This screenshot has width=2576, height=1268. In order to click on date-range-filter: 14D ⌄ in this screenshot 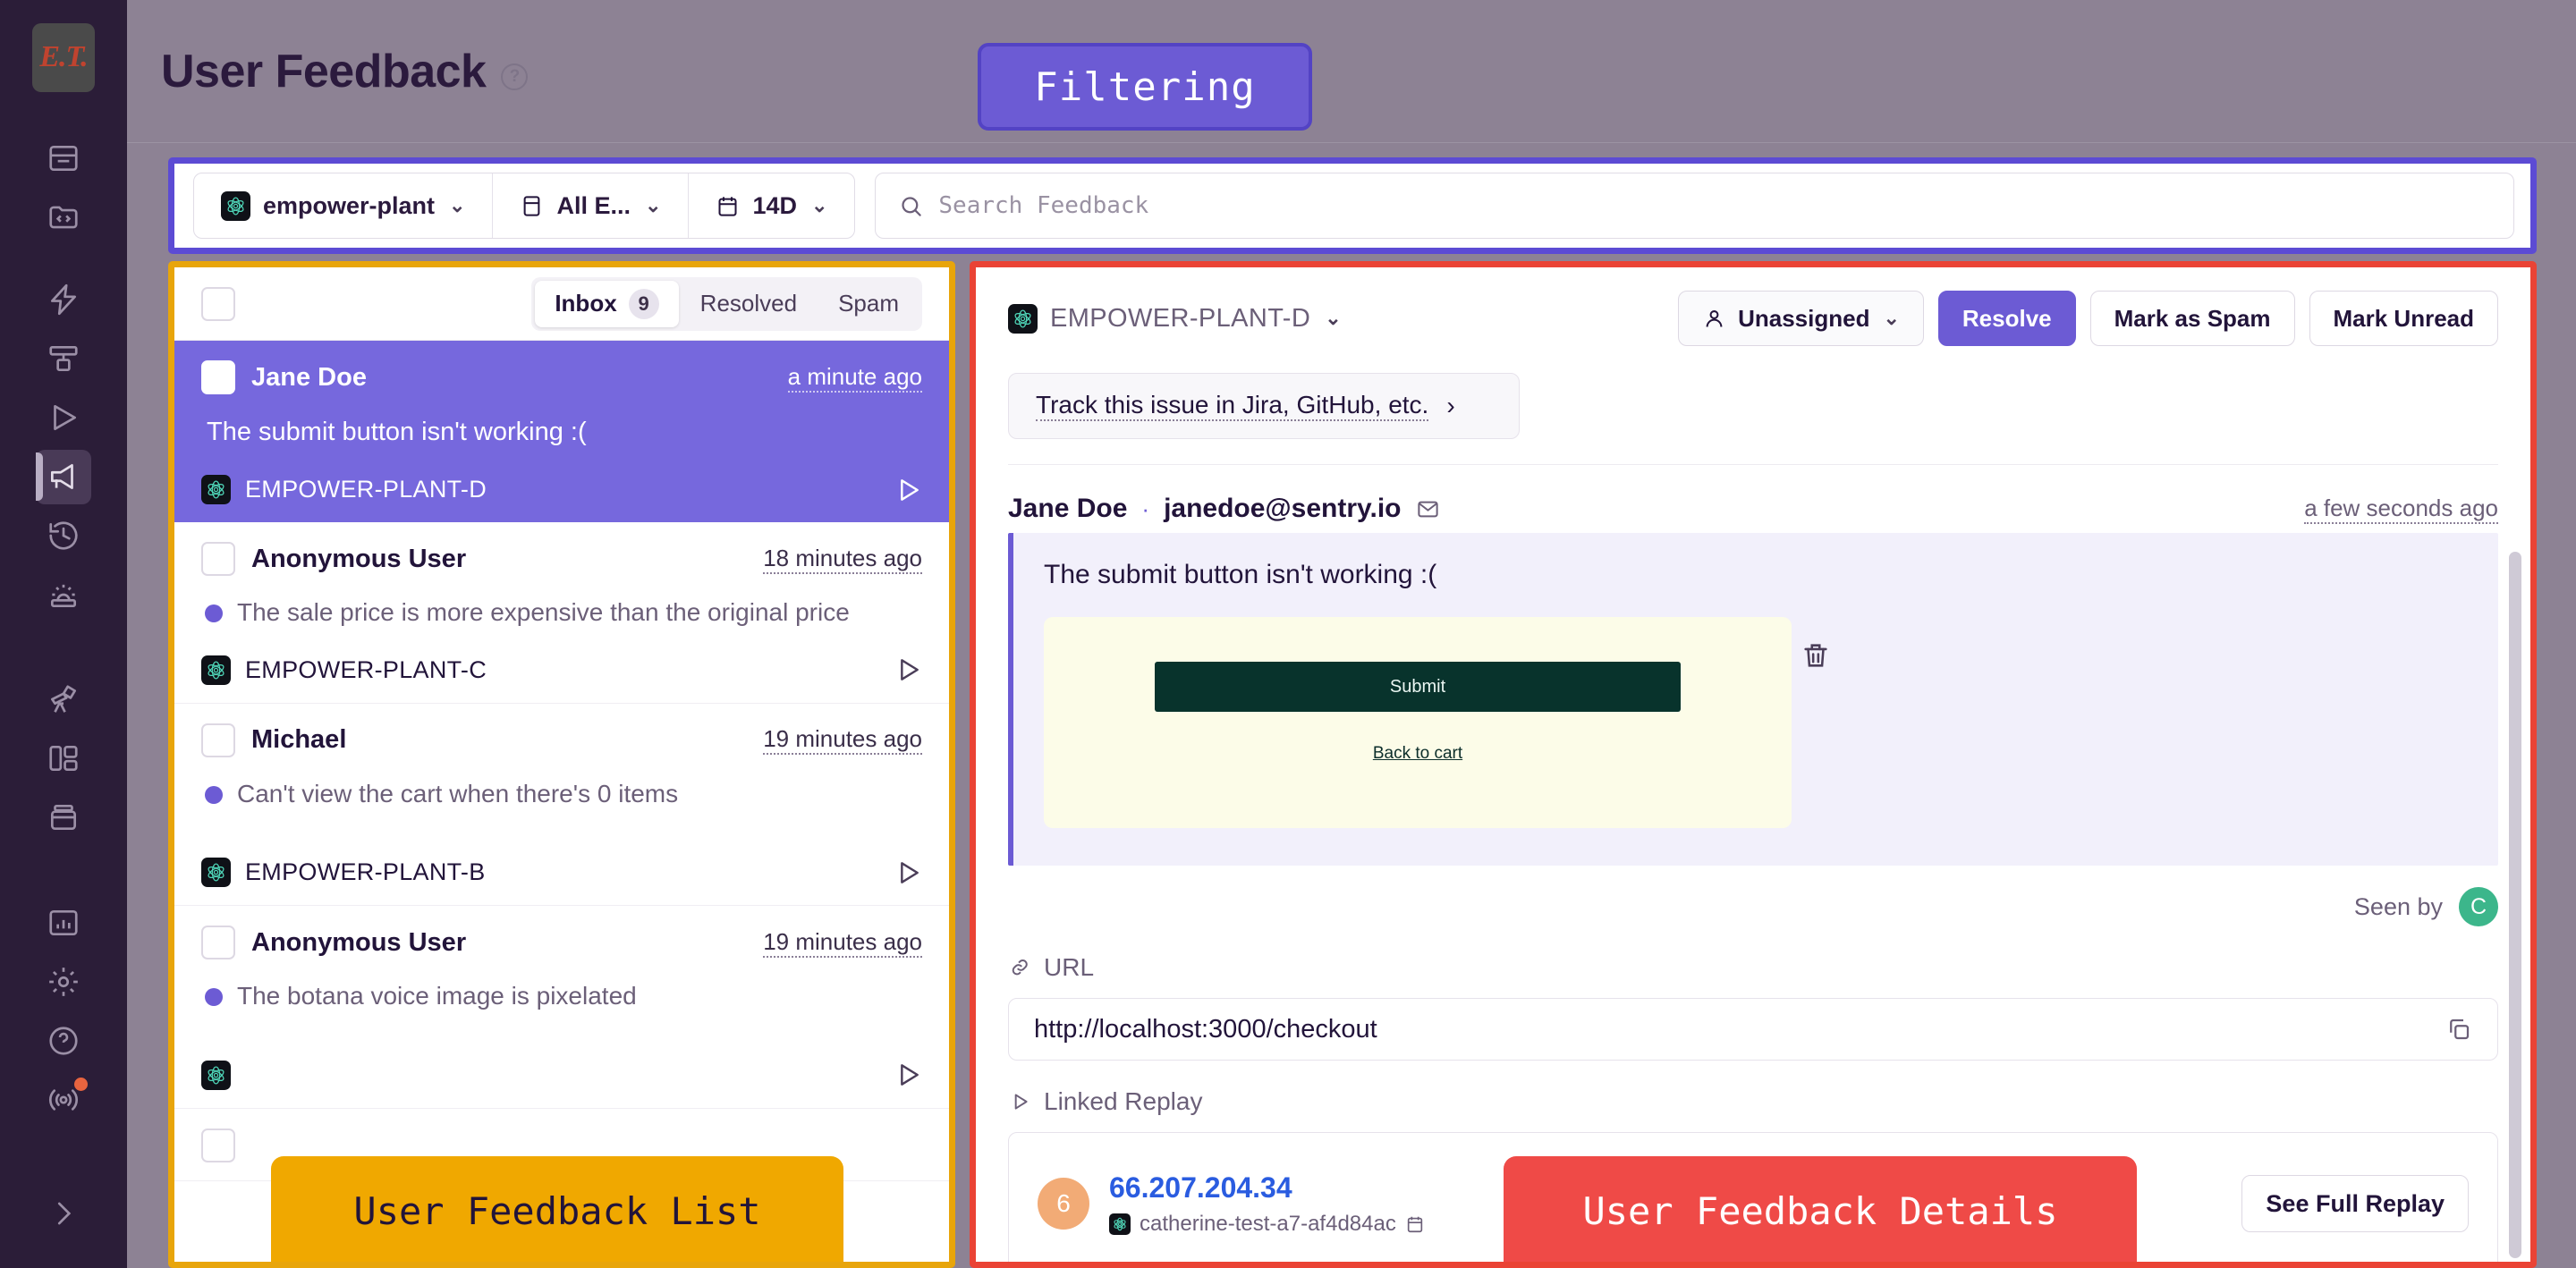, I will do `click(771, 205)`.